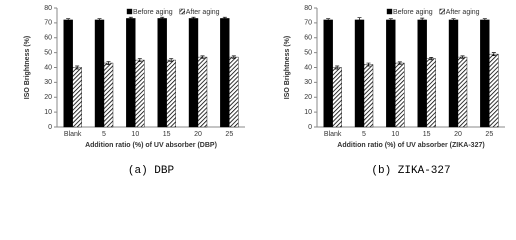 This screenshot has width=516, height=240. Describe the element at coordinates (151, 145) in the screenshot. I see `x-axis-label: Addition ratio (%) of UV absorber (DBP)` at that location.